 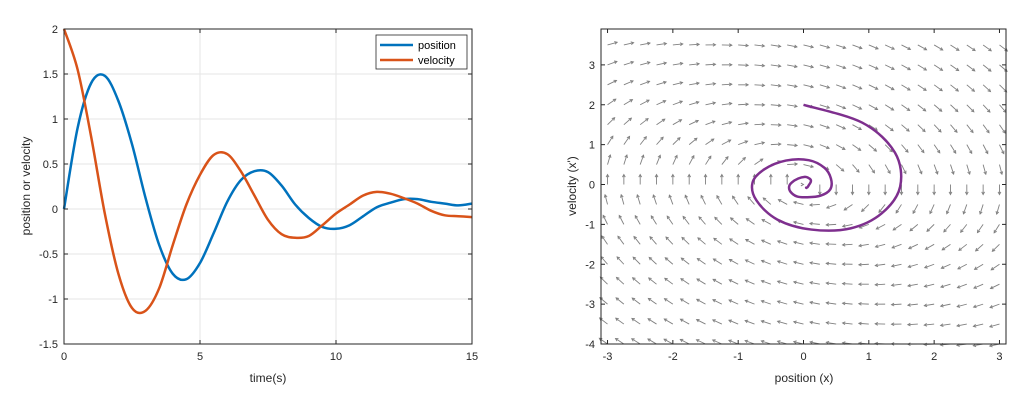 I want to click on y-tick-label: -3, so click(x=590, y=305).